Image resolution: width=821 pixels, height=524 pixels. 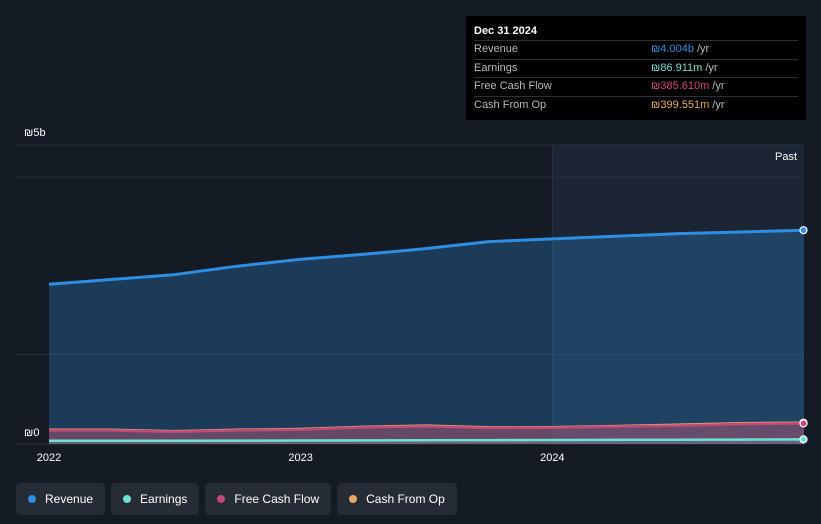 What do you see at coordinates (49, 458) in the screenshot?
I see `x-tick-label: 2022` at bounding box center [49, 458].